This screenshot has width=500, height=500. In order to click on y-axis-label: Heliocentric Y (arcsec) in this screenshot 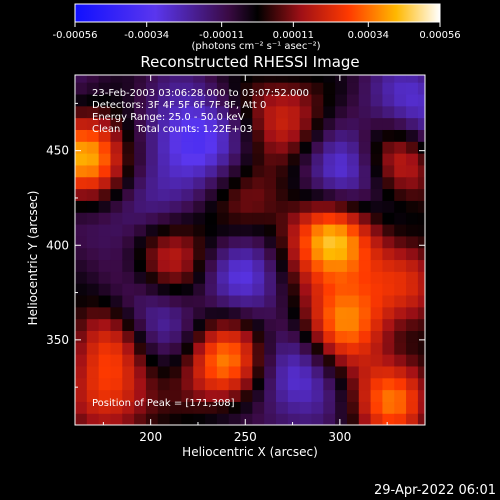, I will do `click(33, 258)`.